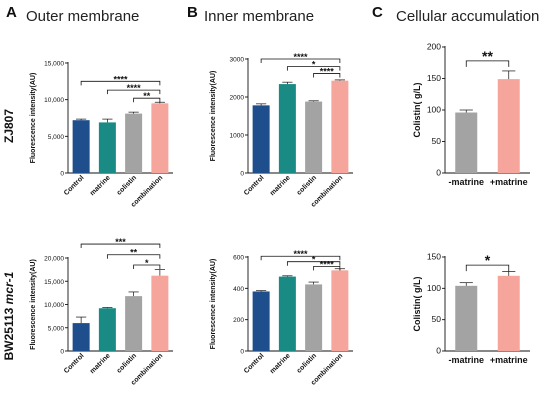  What do you see at coordinates (237, 136) in the screenshot?
I see `y-tick-label: 1000` at bounding box center [237, 136].